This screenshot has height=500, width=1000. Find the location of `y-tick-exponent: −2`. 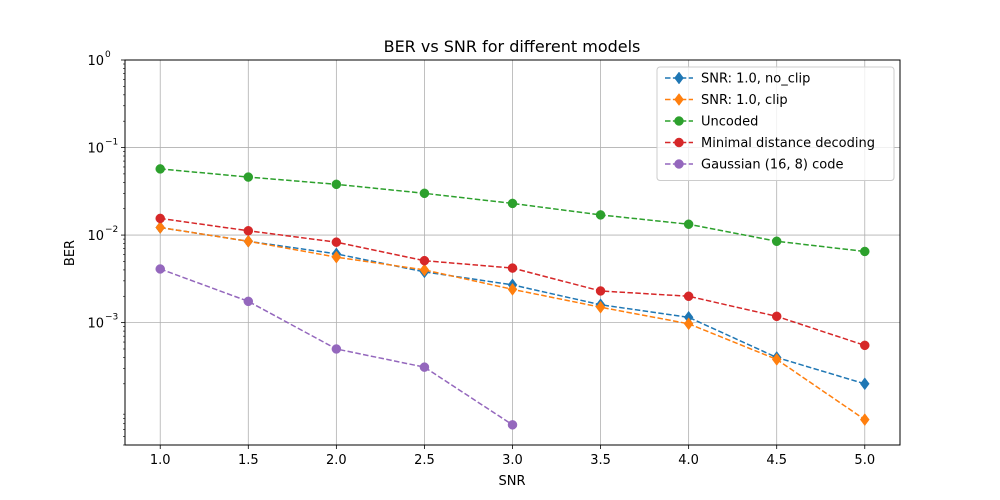

y-tick-exponent: −2 is located at coordinates (111, 230).